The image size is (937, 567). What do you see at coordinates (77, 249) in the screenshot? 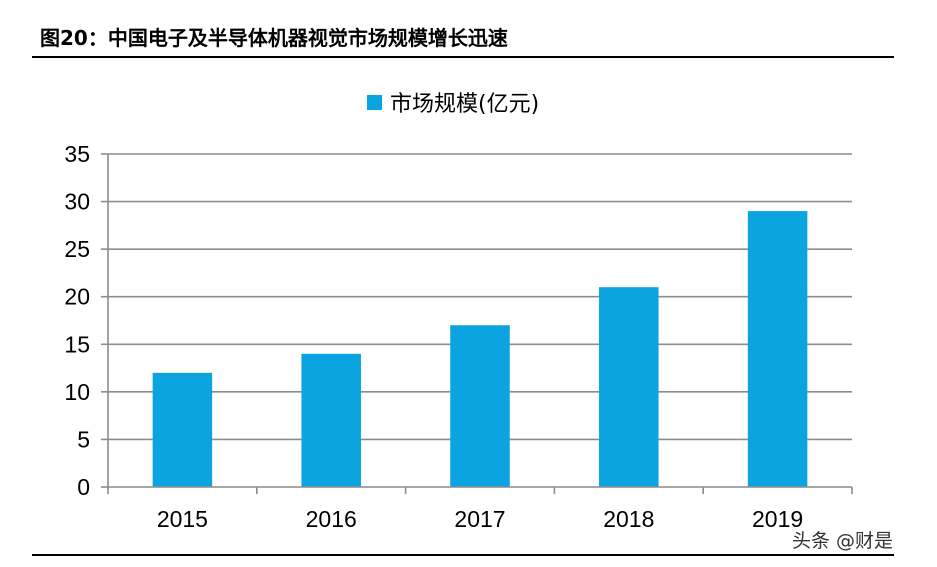
I see `y-tick-label: 25` at bounding box center [77, 249].